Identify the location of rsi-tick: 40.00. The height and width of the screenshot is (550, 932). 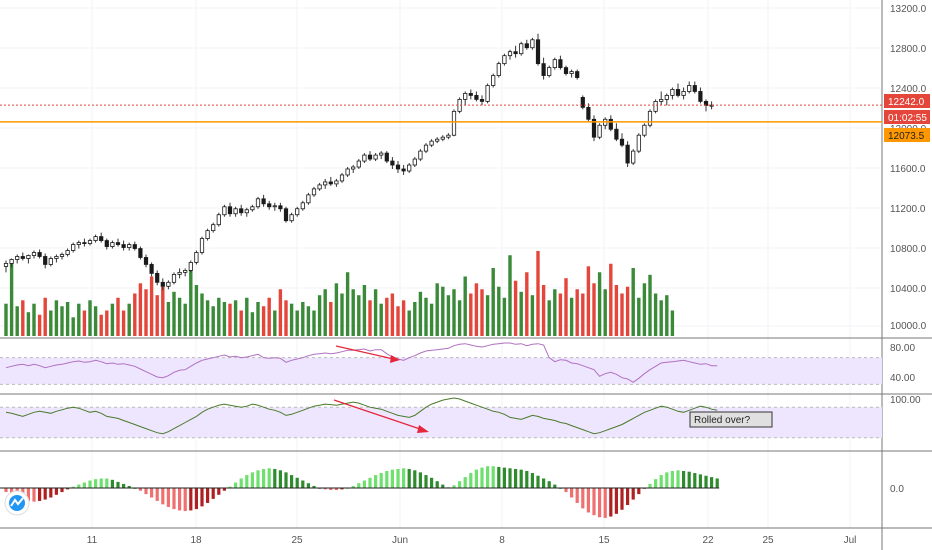
(902, 378).